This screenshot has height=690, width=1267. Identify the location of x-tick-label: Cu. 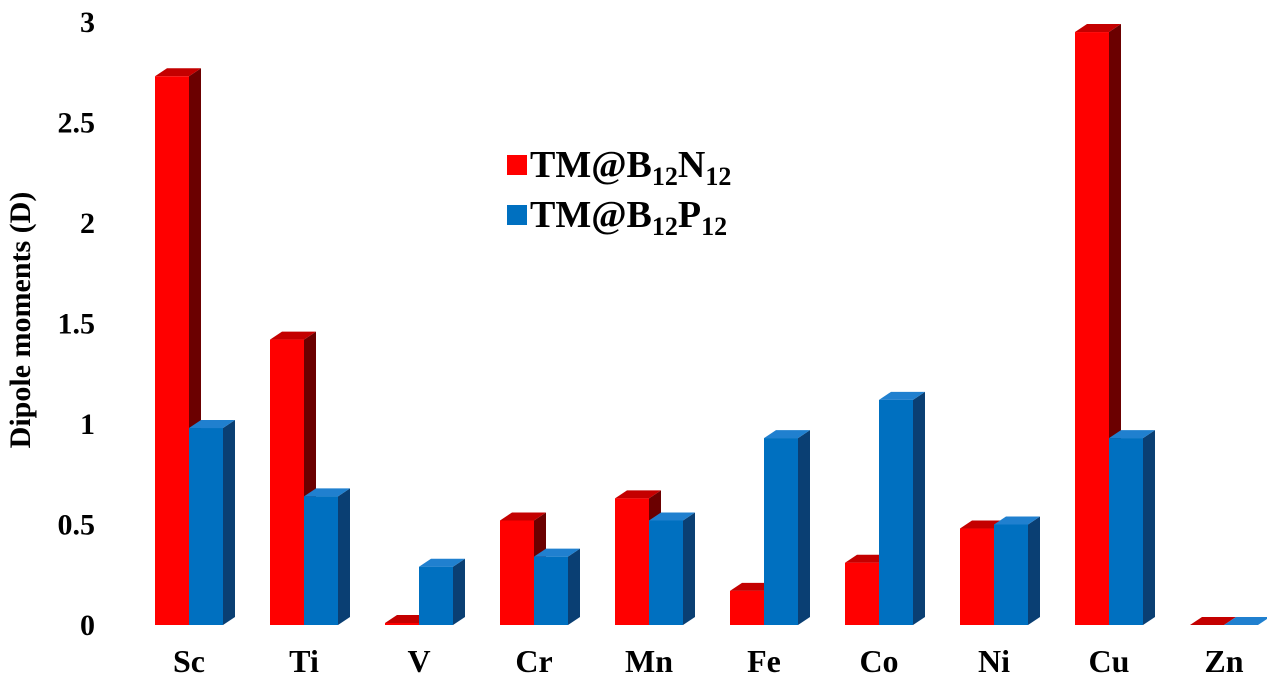
(1109, 661).